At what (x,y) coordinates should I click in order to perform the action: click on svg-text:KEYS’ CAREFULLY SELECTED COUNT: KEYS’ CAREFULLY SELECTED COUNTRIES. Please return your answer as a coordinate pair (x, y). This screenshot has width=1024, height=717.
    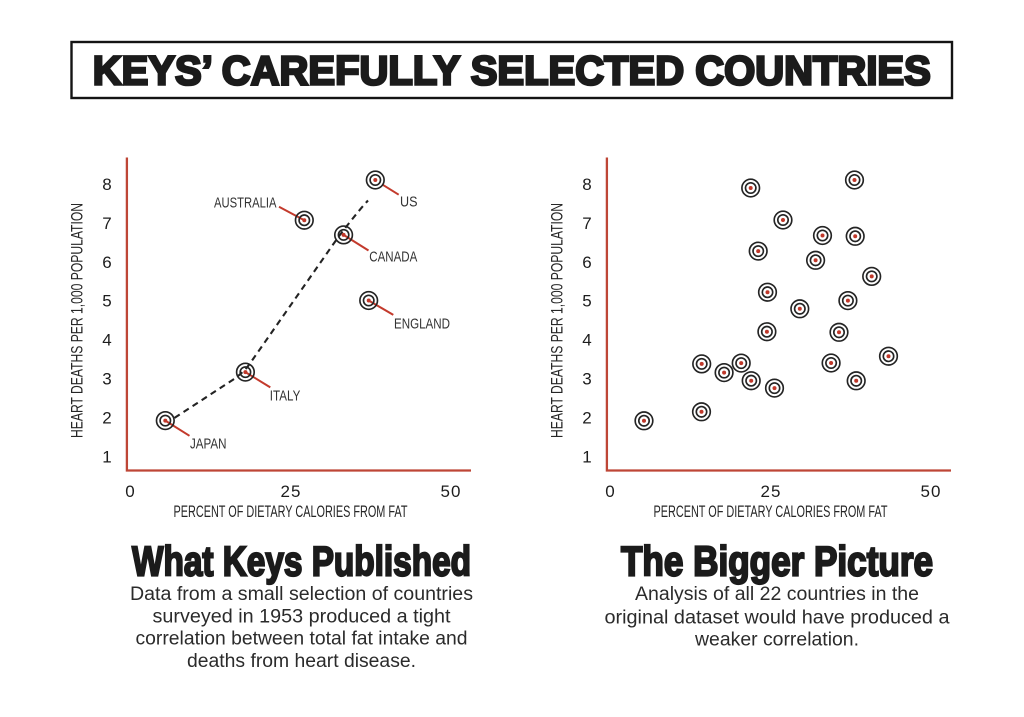
    Looking at the image, I should click on (512, 71).